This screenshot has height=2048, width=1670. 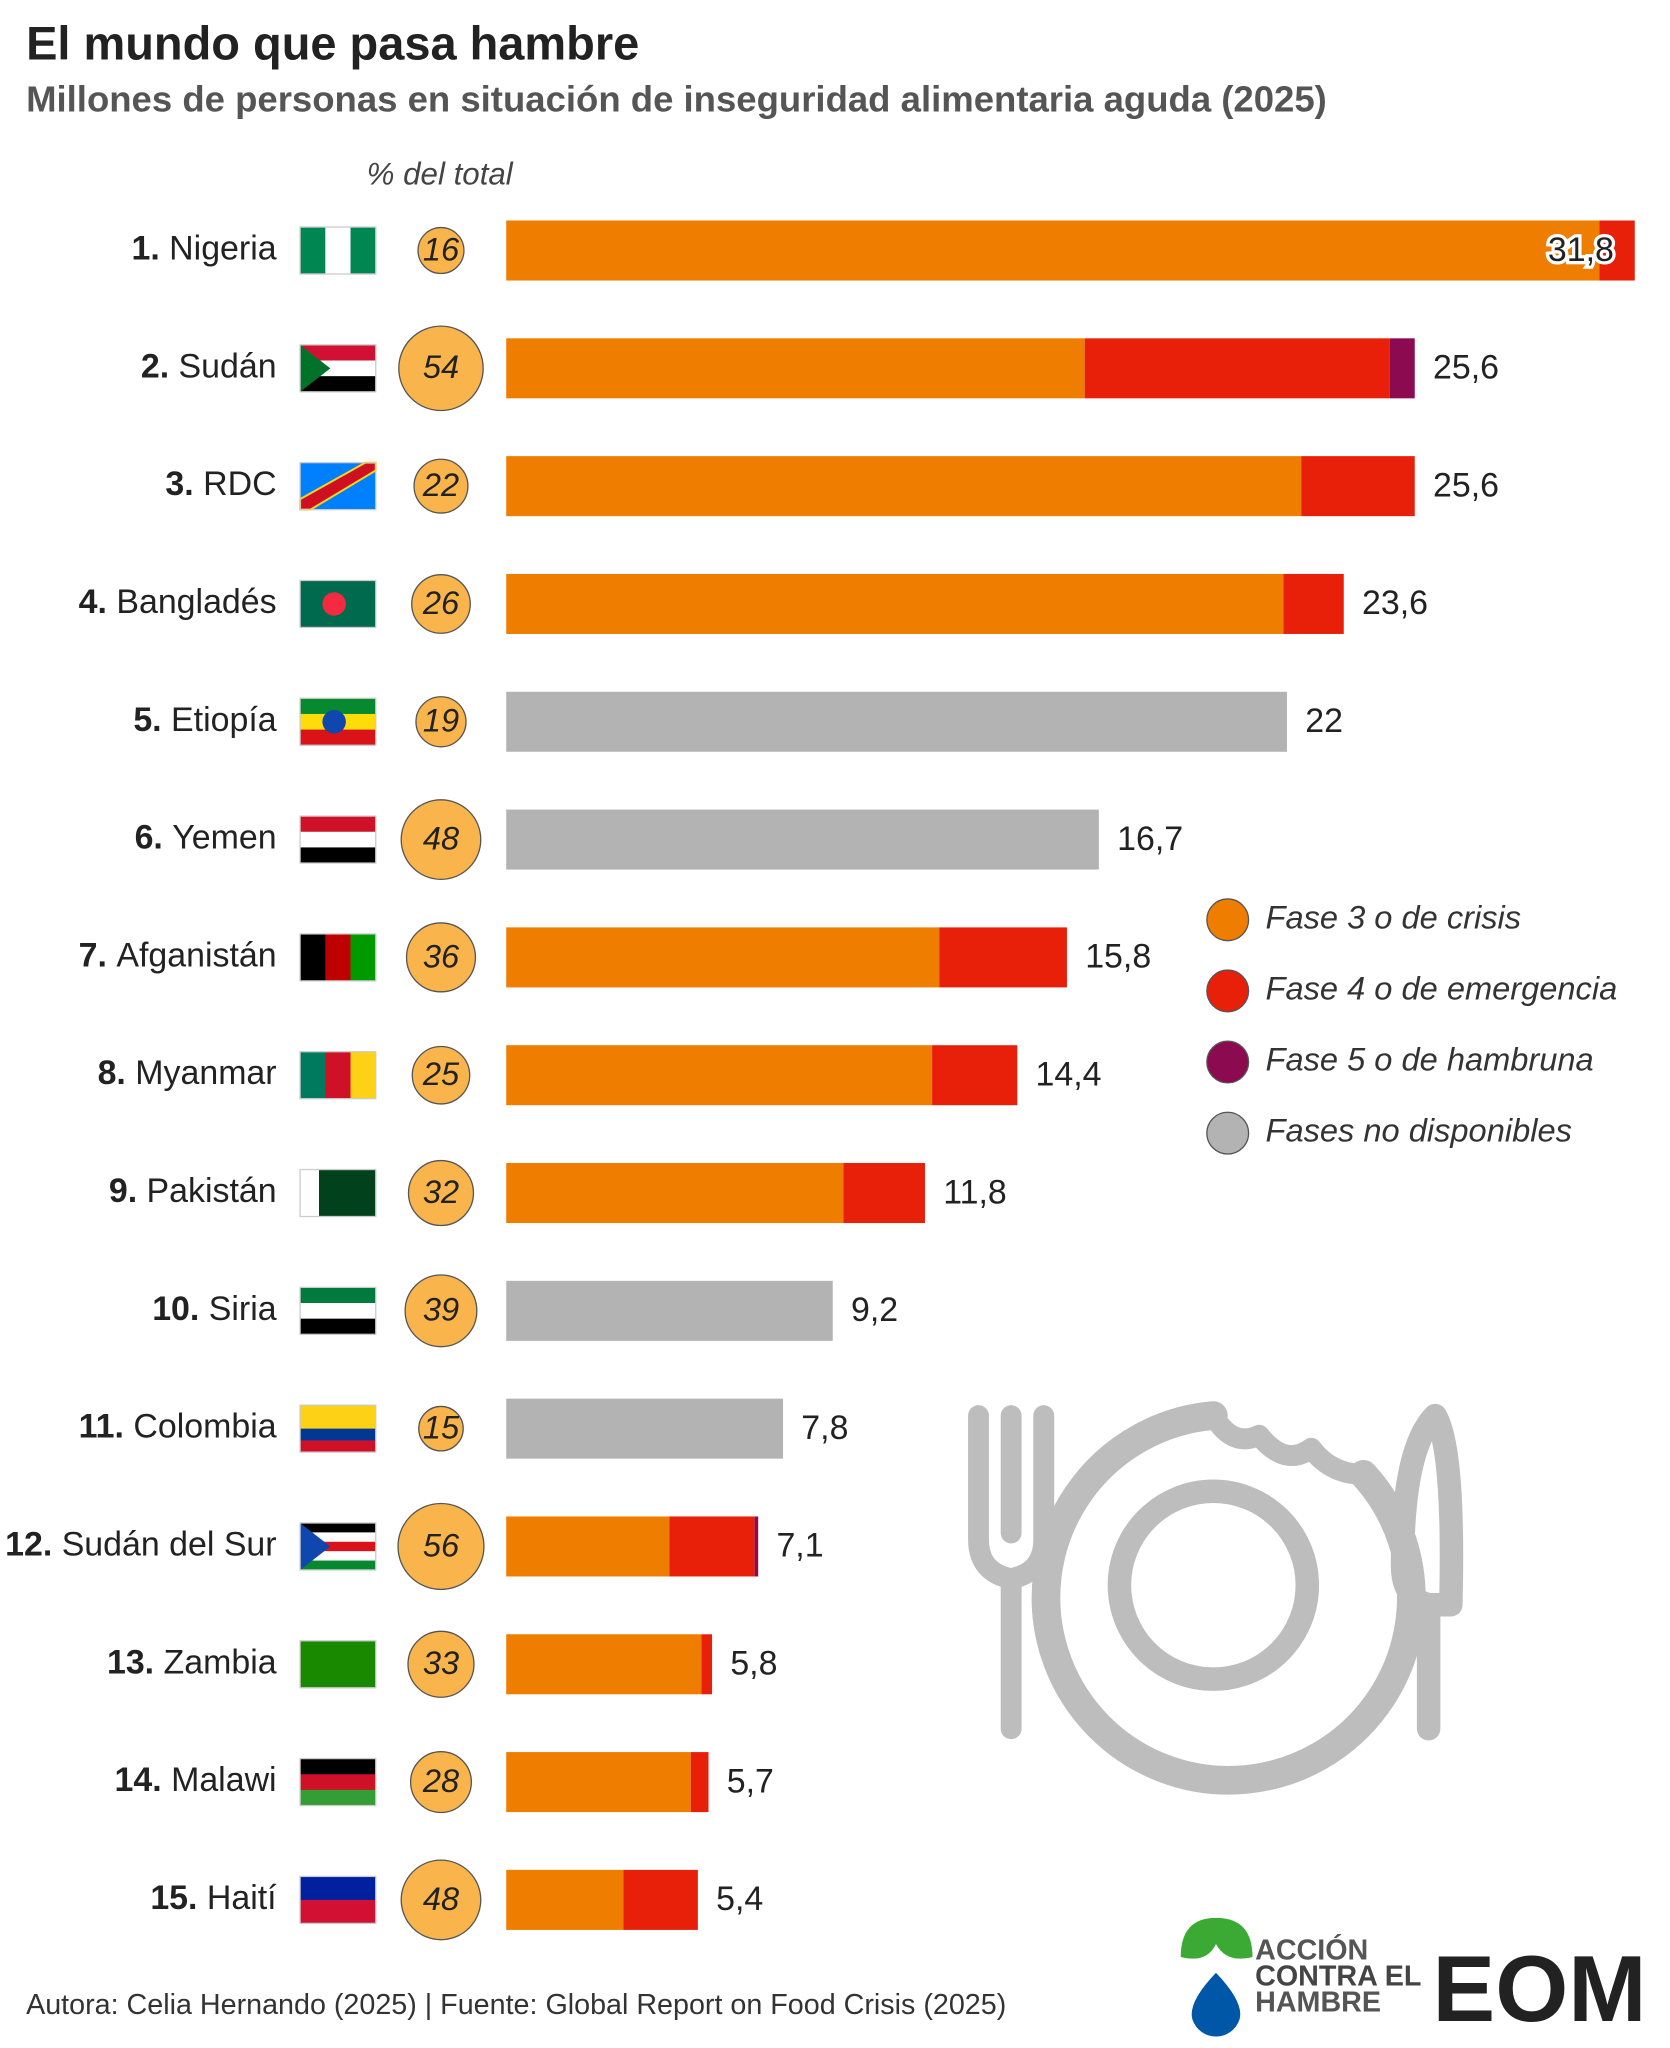 What do you see at coordinates (1150, 839) in the screenshot?
I see `total-label: 16,7` at bounding box center [1150, 839].